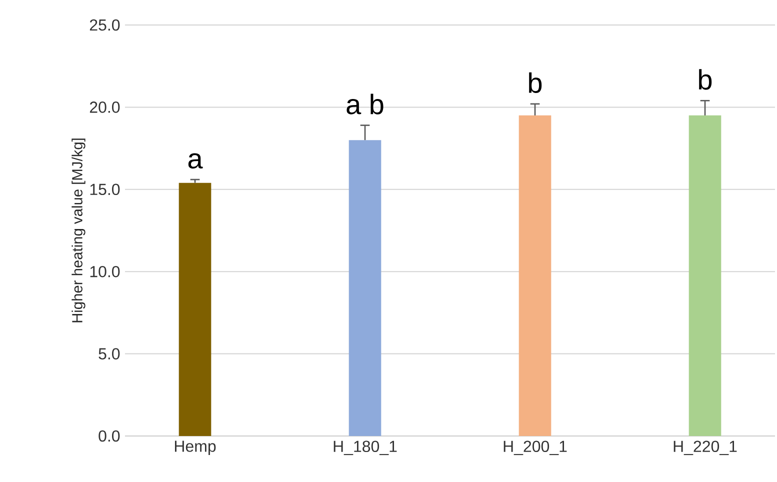 The height and width of the screenshot is (482, 777). Describe the element at coordinates (105, 272) in the screenshot. I see `y-tick-label: 10.0` at that location.